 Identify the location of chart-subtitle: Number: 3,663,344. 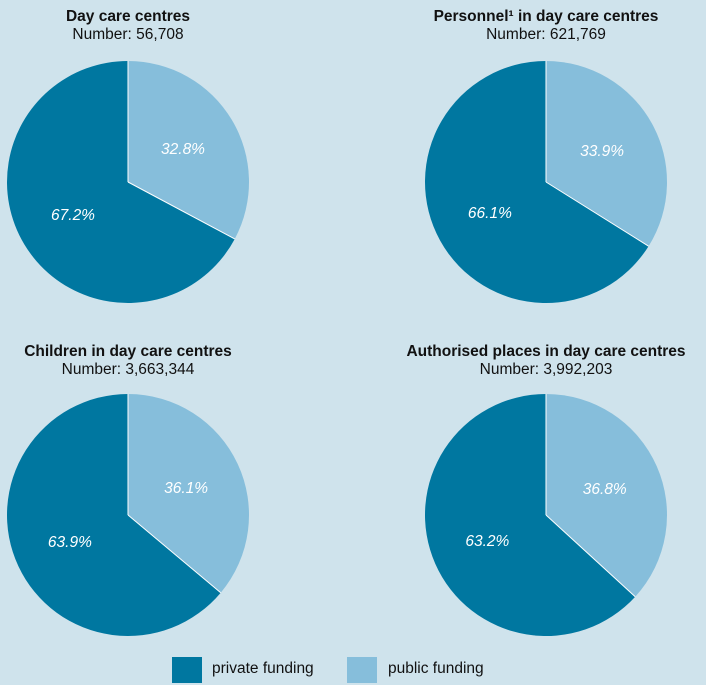
(128, 369).